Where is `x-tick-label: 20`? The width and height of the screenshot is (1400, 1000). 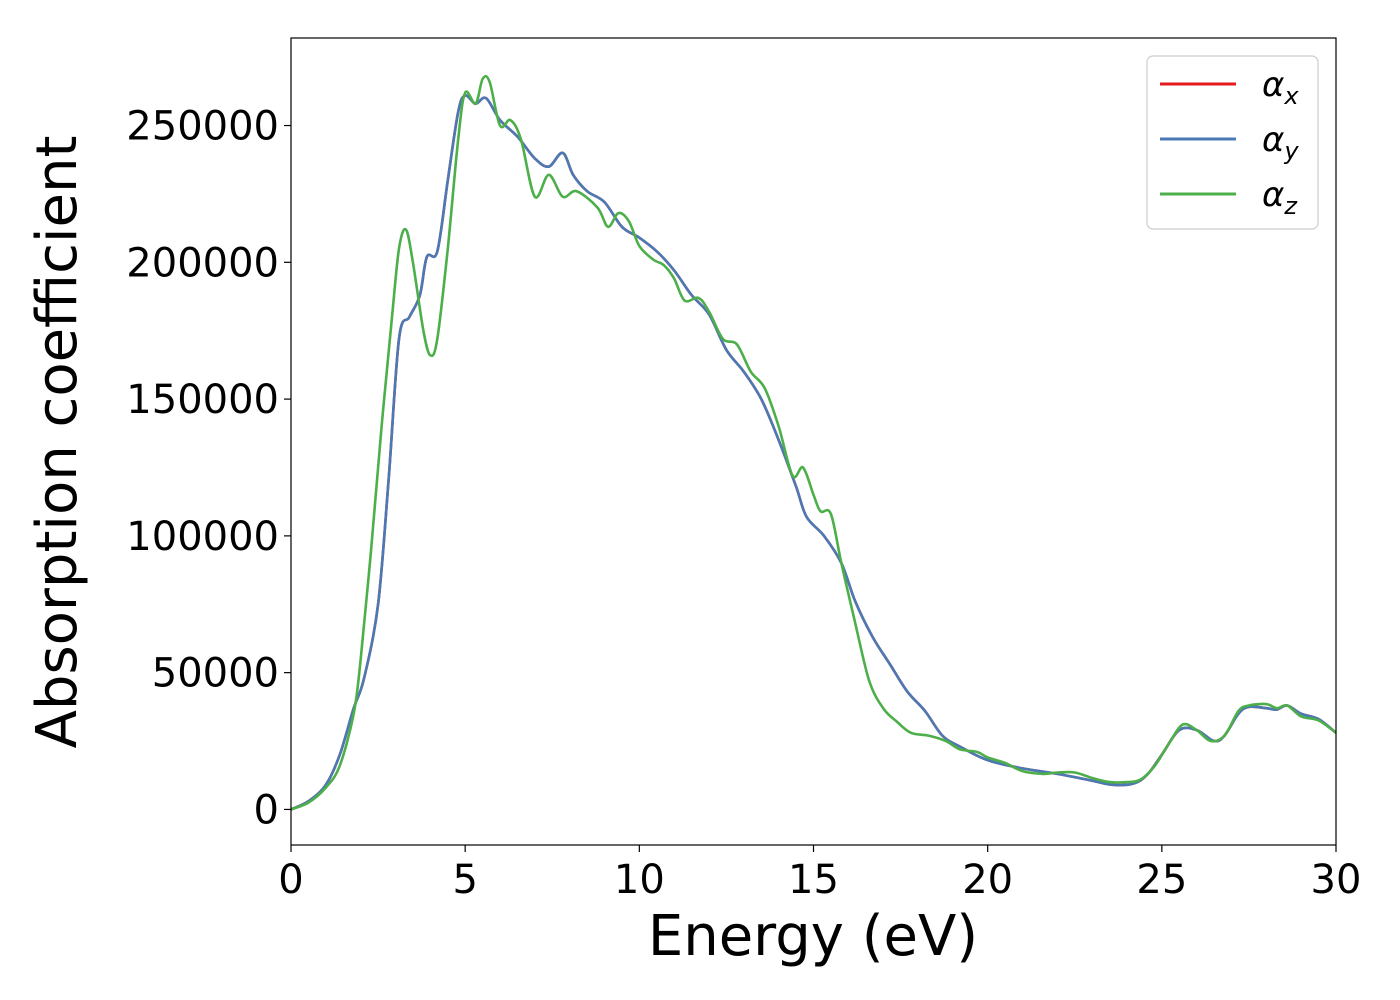
x-tick-label: 20 is located at coordinates (987, 880).